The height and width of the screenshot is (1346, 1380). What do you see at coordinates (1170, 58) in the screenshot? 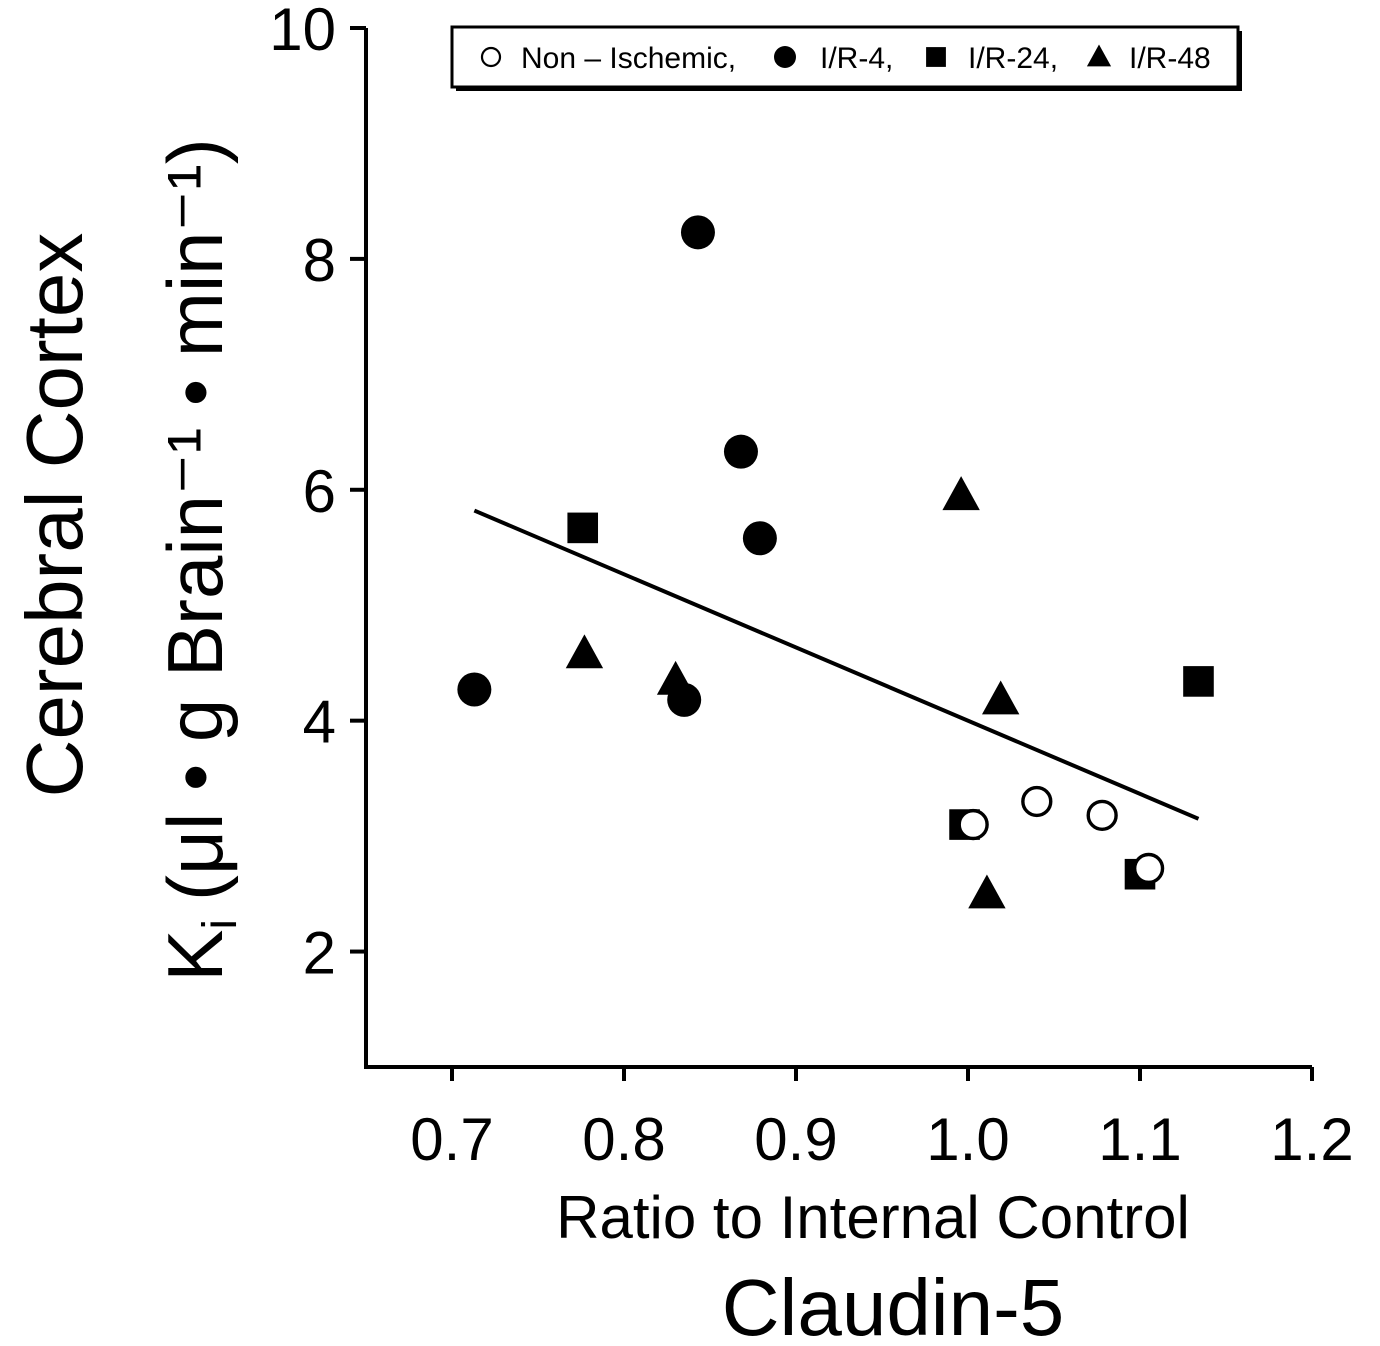
I see `legend-entry-label: I/R-48` at bounding box center [1170, 58].